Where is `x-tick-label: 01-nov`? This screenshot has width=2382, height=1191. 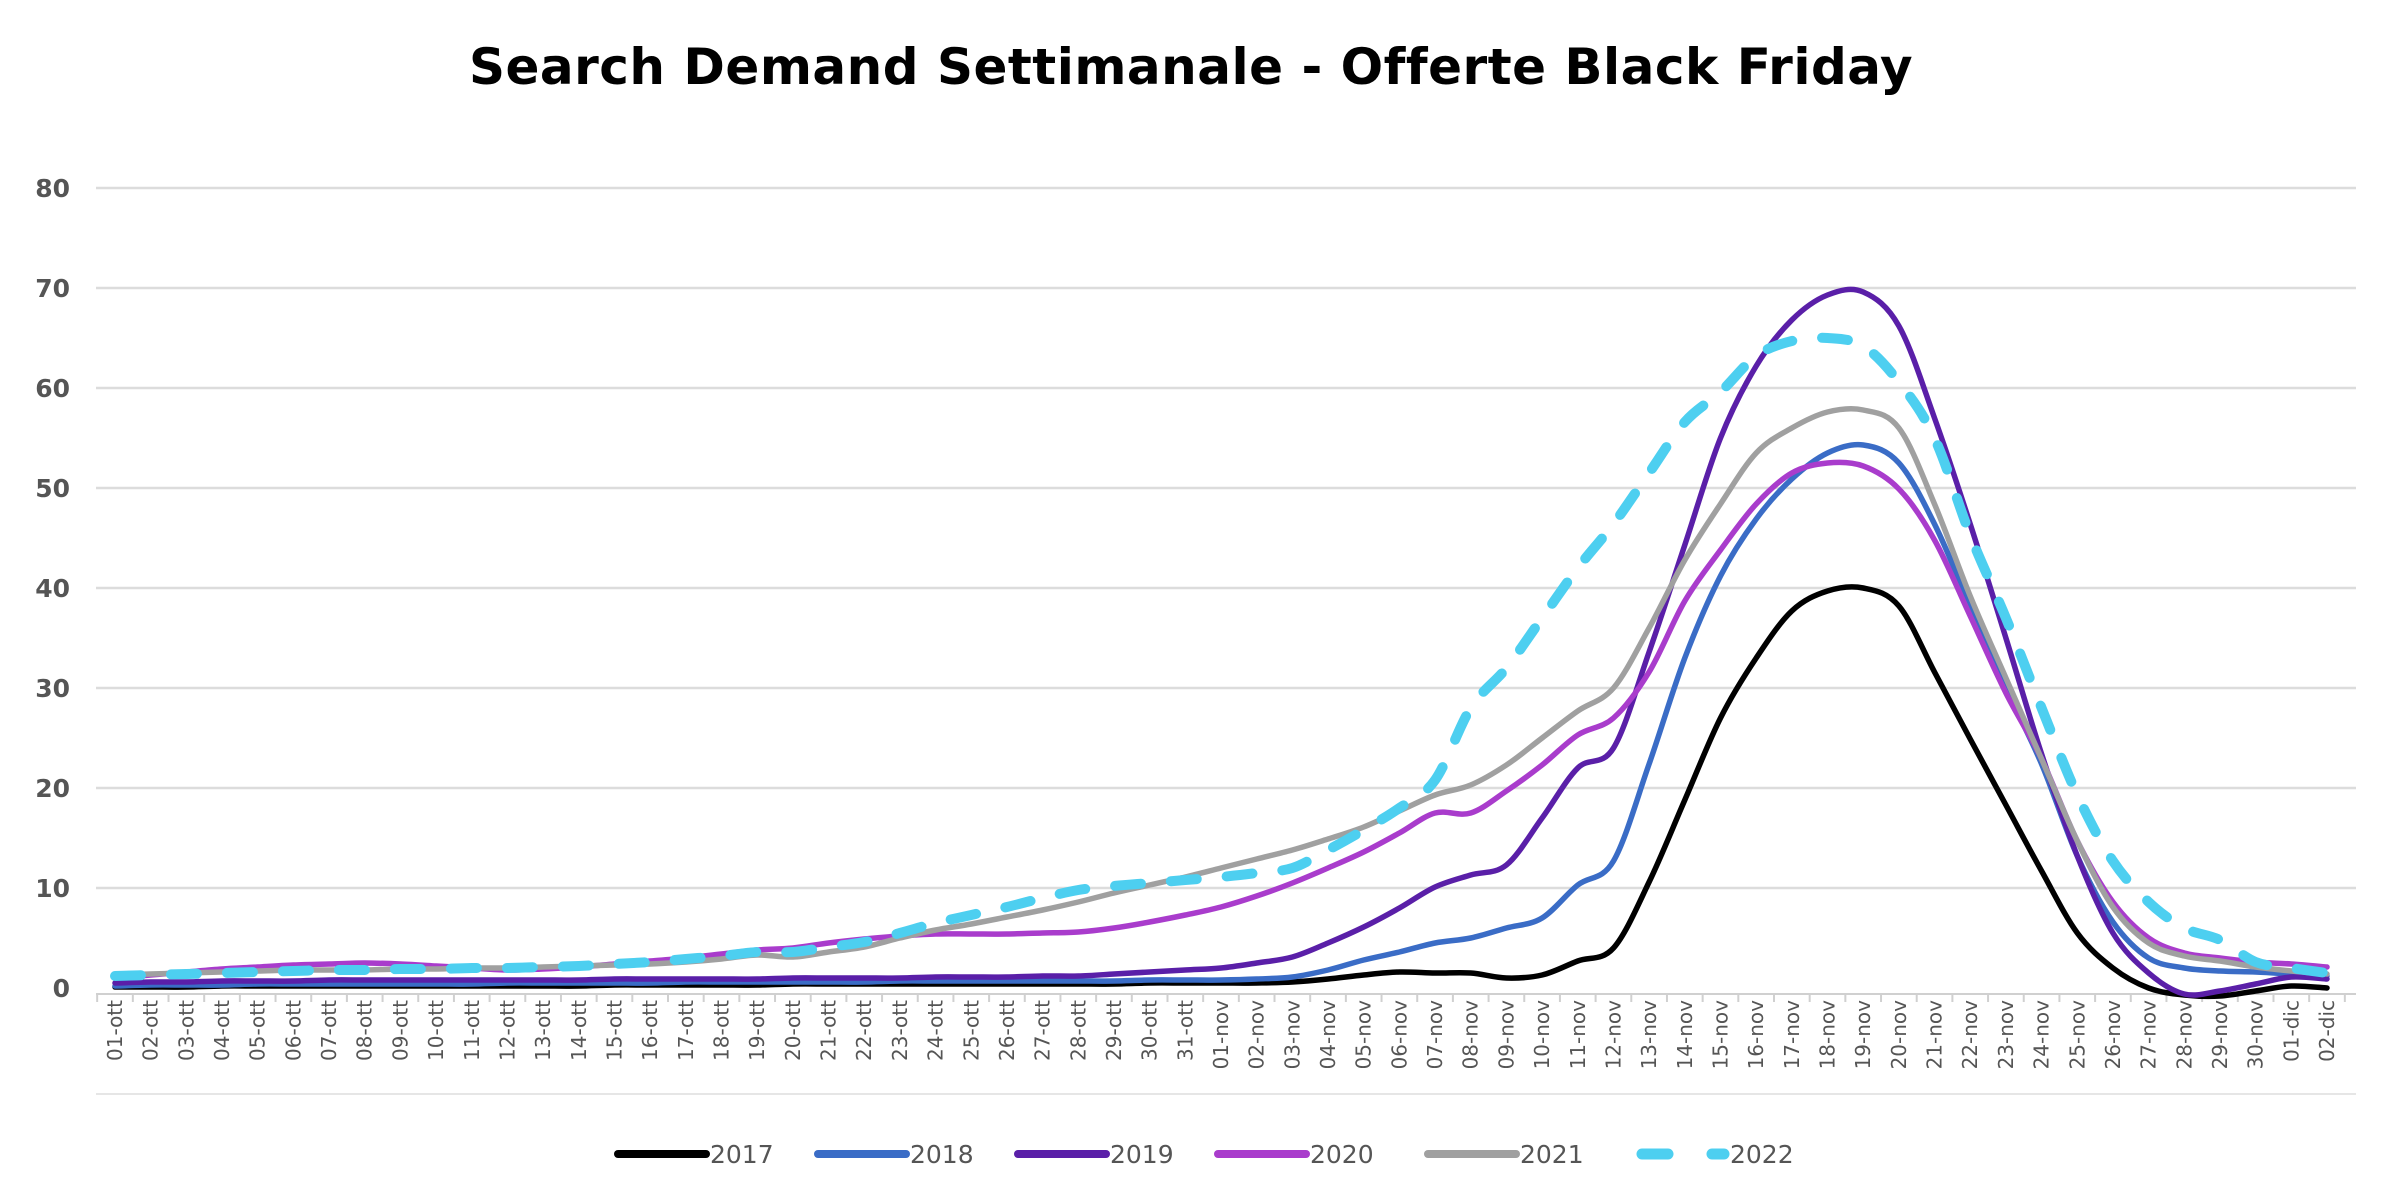
x-tick-label: 01-nov is located at coordinates (1221, 1035).